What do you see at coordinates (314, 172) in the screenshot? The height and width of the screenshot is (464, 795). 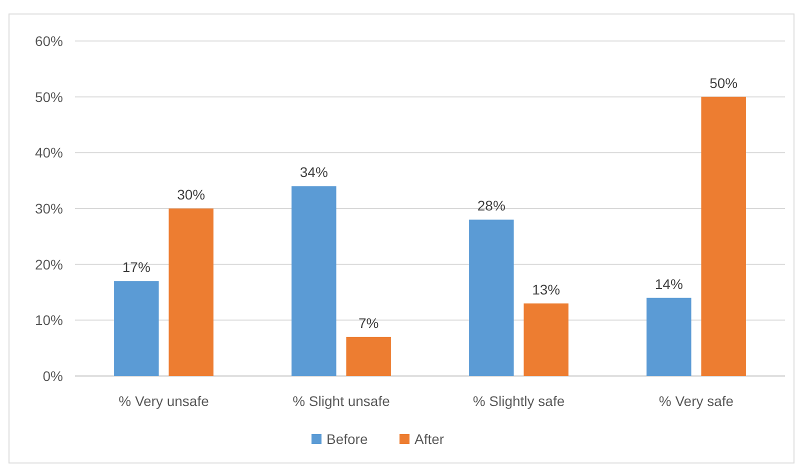 I see `data-label: 34%` at bounding box center [314, 172].